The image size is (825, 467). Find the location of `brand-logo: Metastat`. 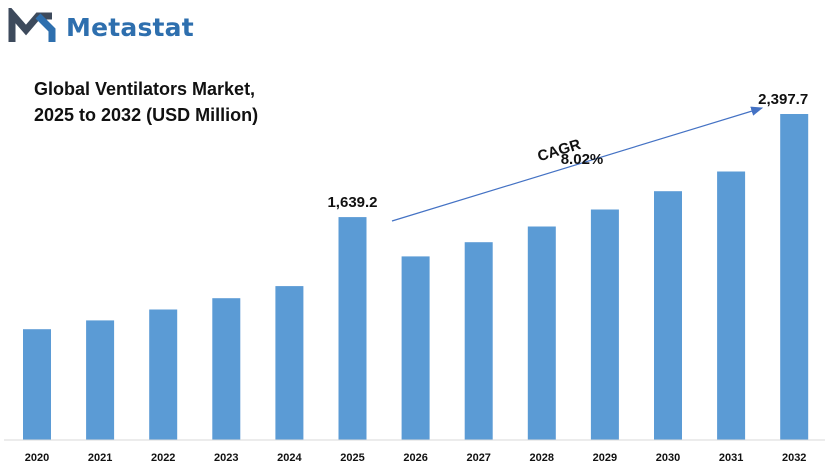

brand-logo: Metastat is located at coordinates (101, 27).